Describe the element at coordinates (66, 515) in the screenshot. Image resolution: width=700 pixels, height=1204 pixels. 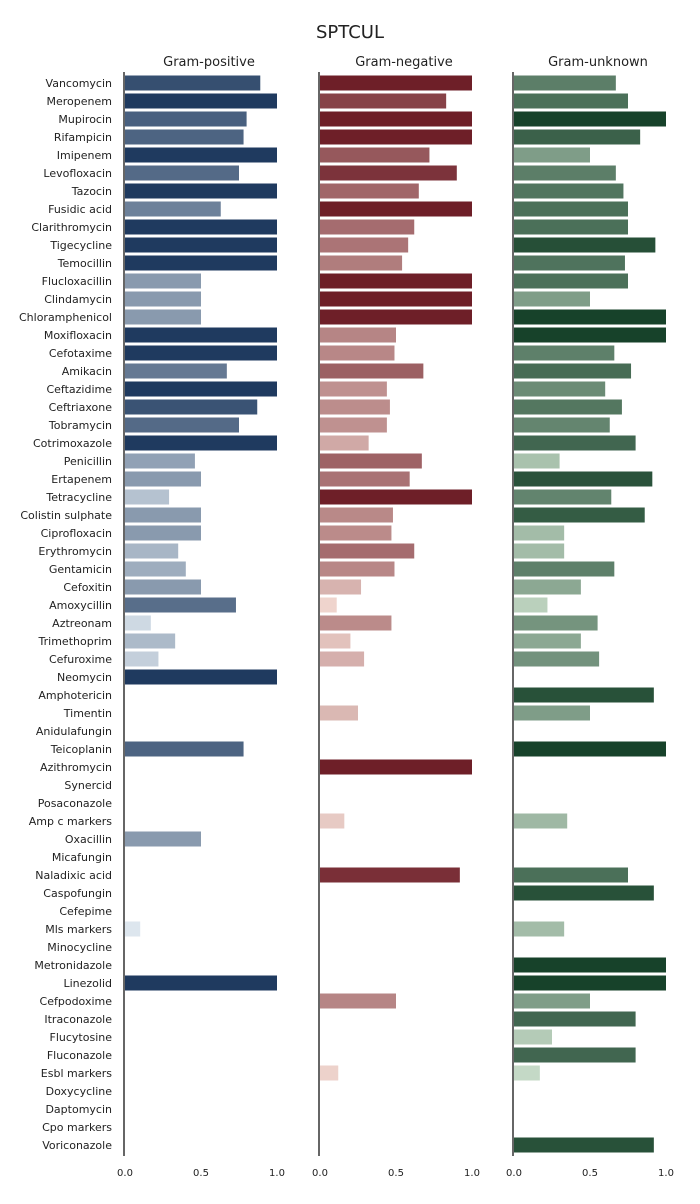
I see `category-label: Colistin sulphate` at that location.